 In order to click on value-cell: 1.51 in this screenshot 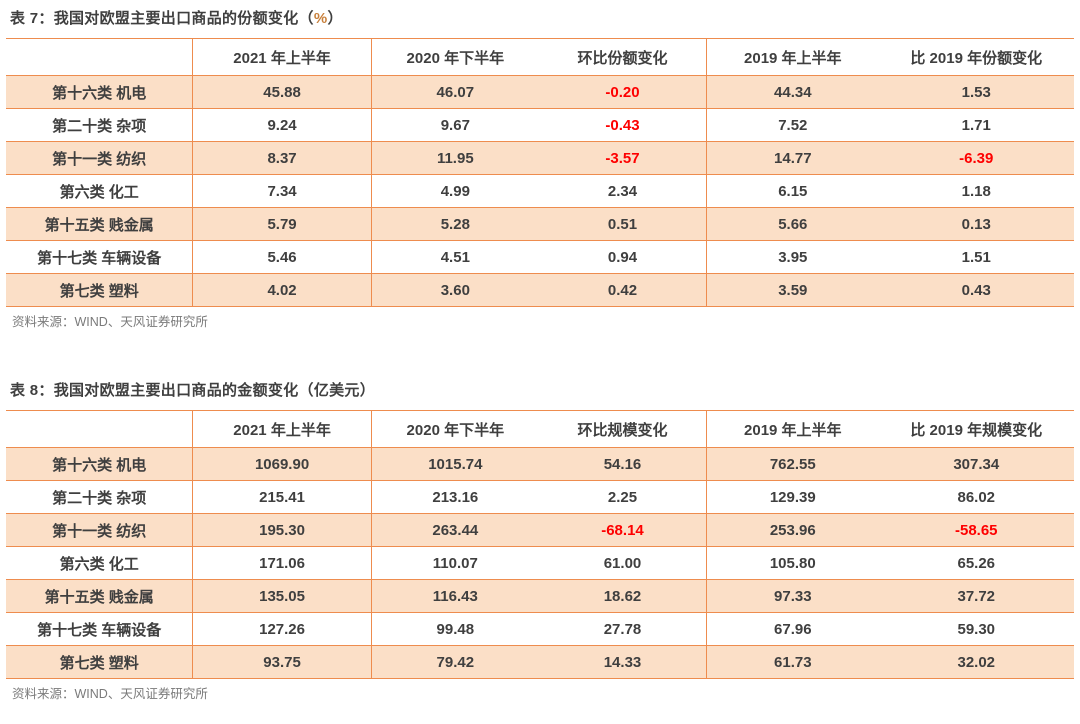, I will do `click(976, 257)`.